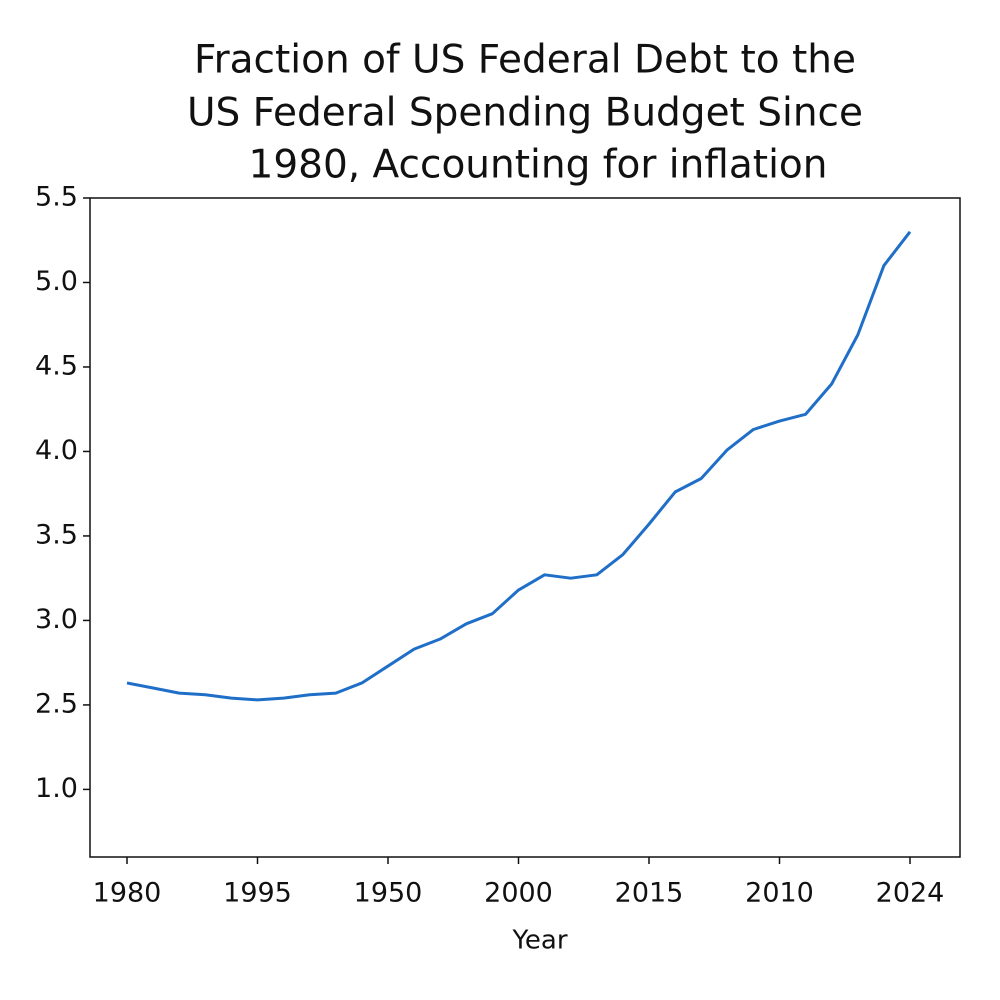 The image size is (1000, 1000). Describe the element at coordinates (56, 450) in the screenshot. I see `y-tick-label: 4.0` at that location.